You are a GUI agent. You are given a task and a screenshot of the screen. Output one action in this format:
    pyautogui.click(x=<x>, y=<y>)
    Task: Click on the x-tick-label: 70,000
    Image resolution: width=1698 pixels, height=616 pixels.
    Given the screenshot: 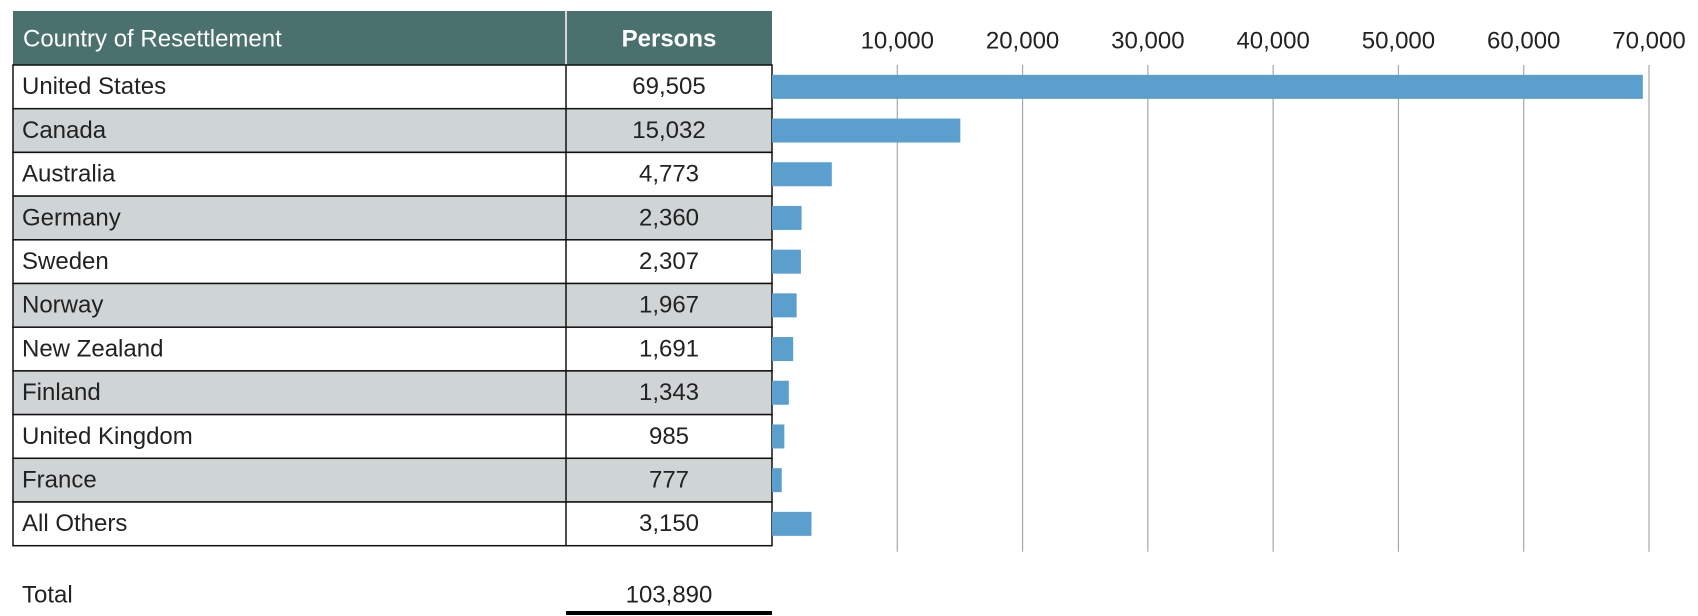 What is the action you would take?
    pyautogui.click(x=1648, y=40)
    